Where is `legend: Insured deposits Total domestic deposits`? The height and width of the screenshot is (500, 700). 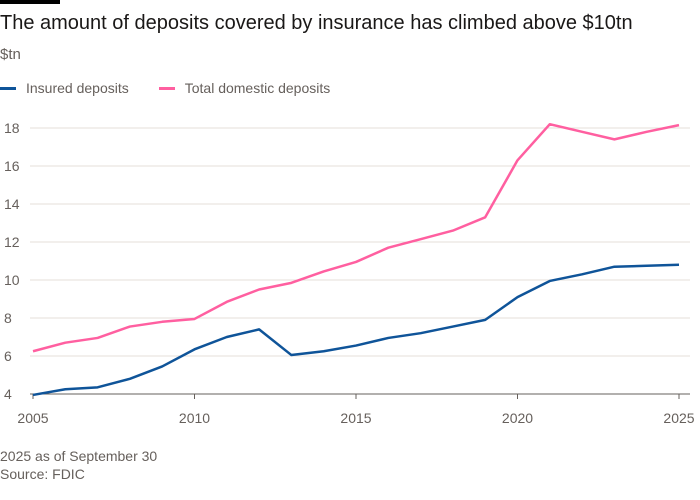 legend: Insured deposits Total domestic deposits is located at coordinates (165, 88).